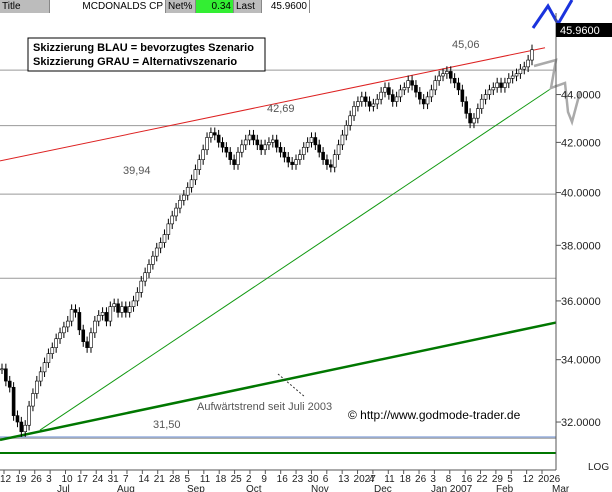 The height and width of the screenshot is (492, 612). I want to click on x-tick-label: 8, so click(449, 479).